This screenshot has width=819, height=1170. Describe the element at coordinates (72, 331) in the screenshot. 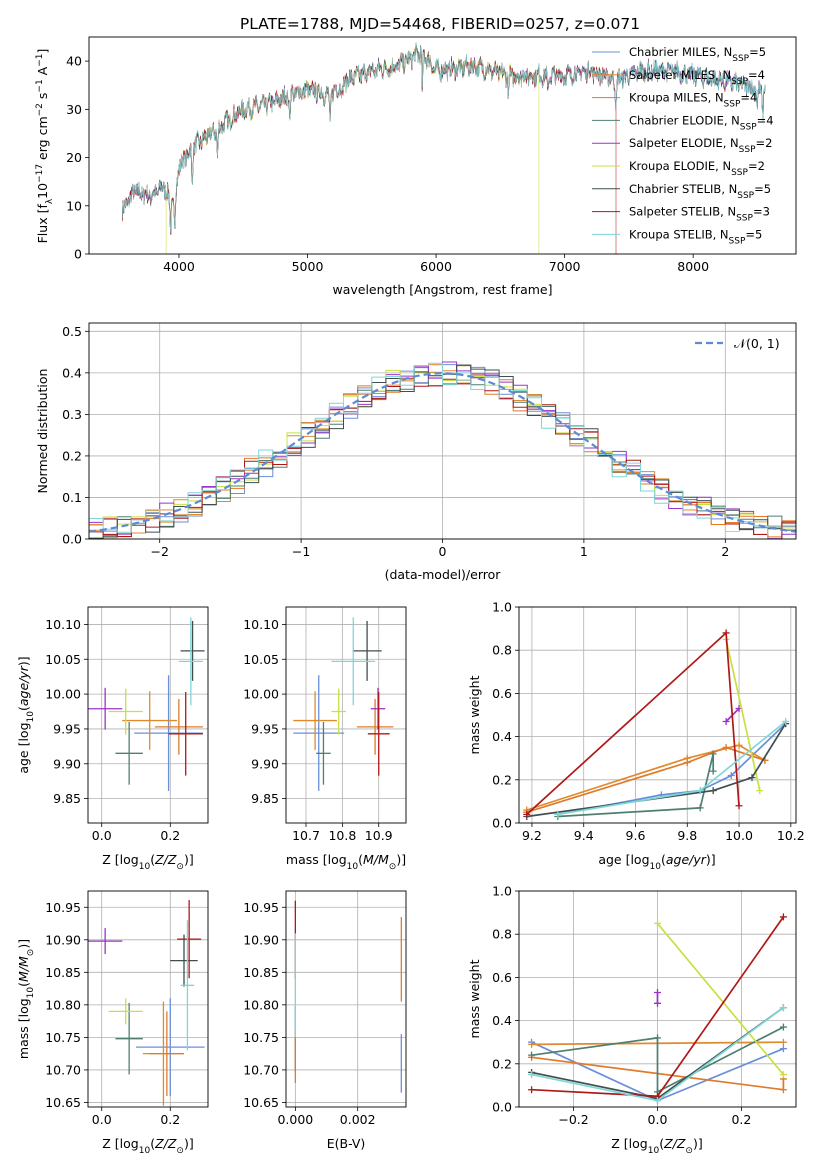

I see `y-tick-label: 0.5` at that location.